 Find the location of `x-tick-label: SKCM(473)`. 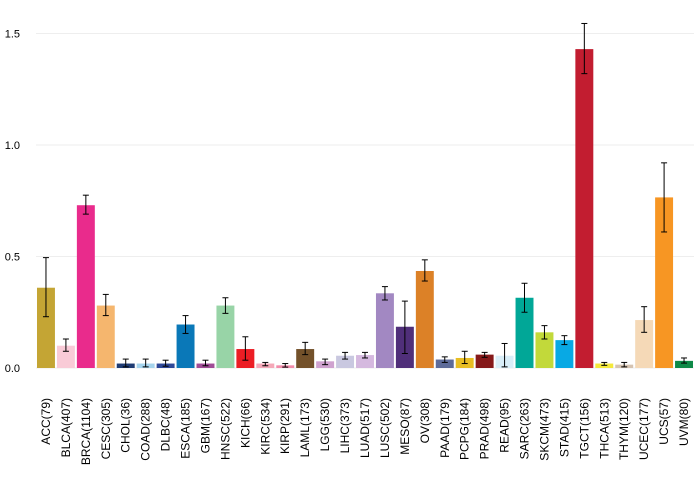

x-tick-label: SKCM(473) is located at coordinates (544, 429).